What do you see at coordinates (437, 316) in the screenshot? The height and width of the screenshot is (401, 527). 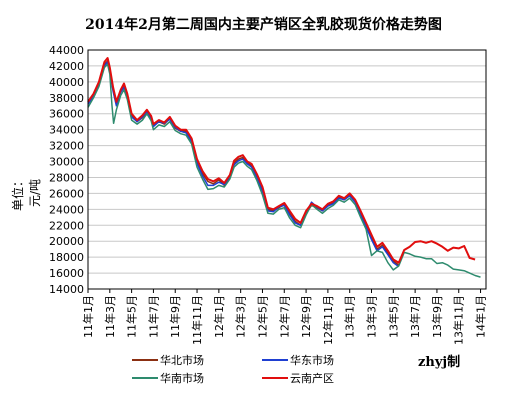 I see `x-tick-label: 13年9月` at bounding box center [437, 316].